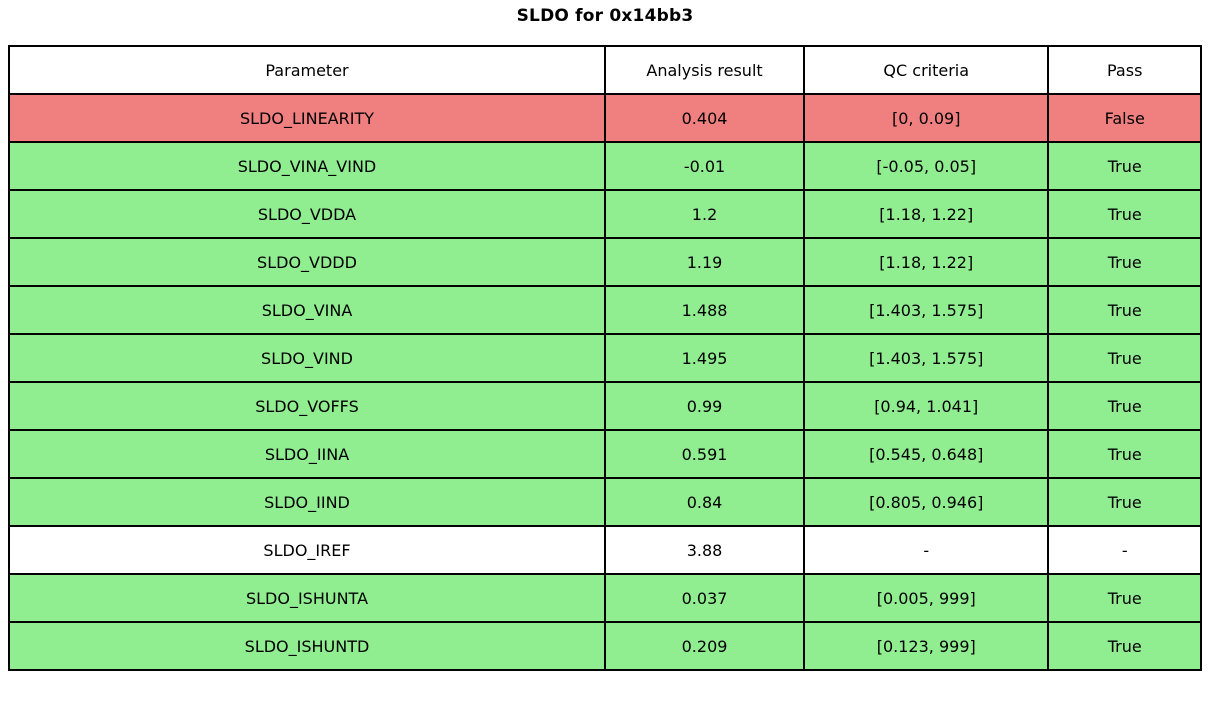  Describe the element at coordinates (307, 406) in the screenshot. I see `cell-parameter: SLDO_VOFFS` at that location.